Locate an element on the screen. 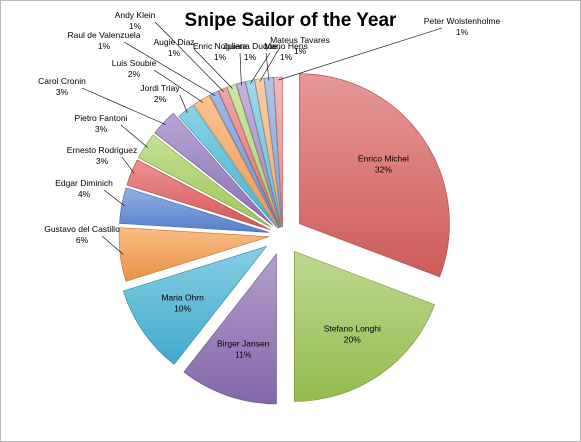 The width and height of the screenshot is (581, 442). slice-label: Enrico Michel 32% is located at coordinates (383, 164).